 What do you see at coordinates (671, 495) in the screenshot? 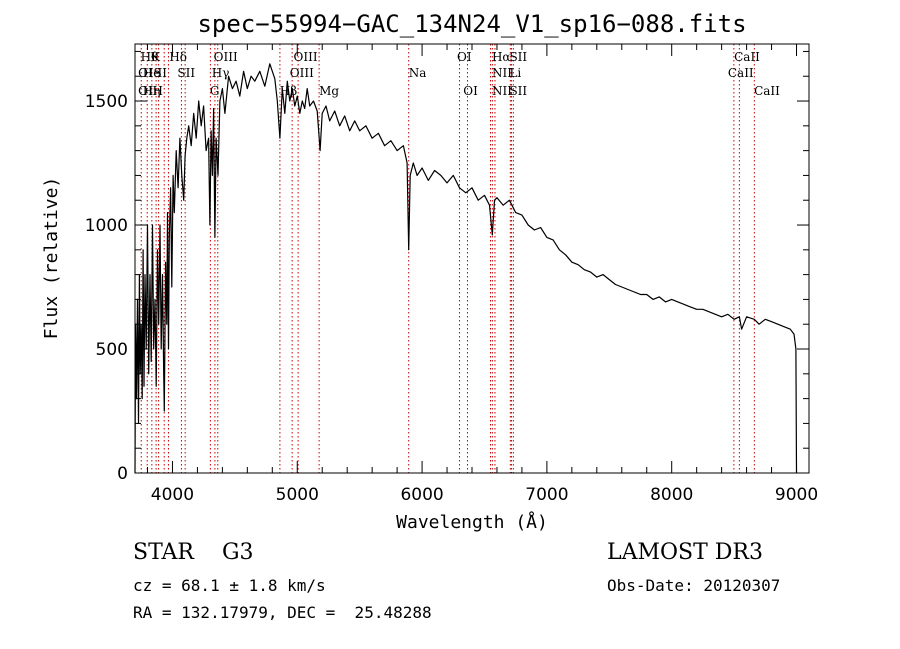
I see `x-tick-label-8000: 8000` at bounding box center [671, 495].